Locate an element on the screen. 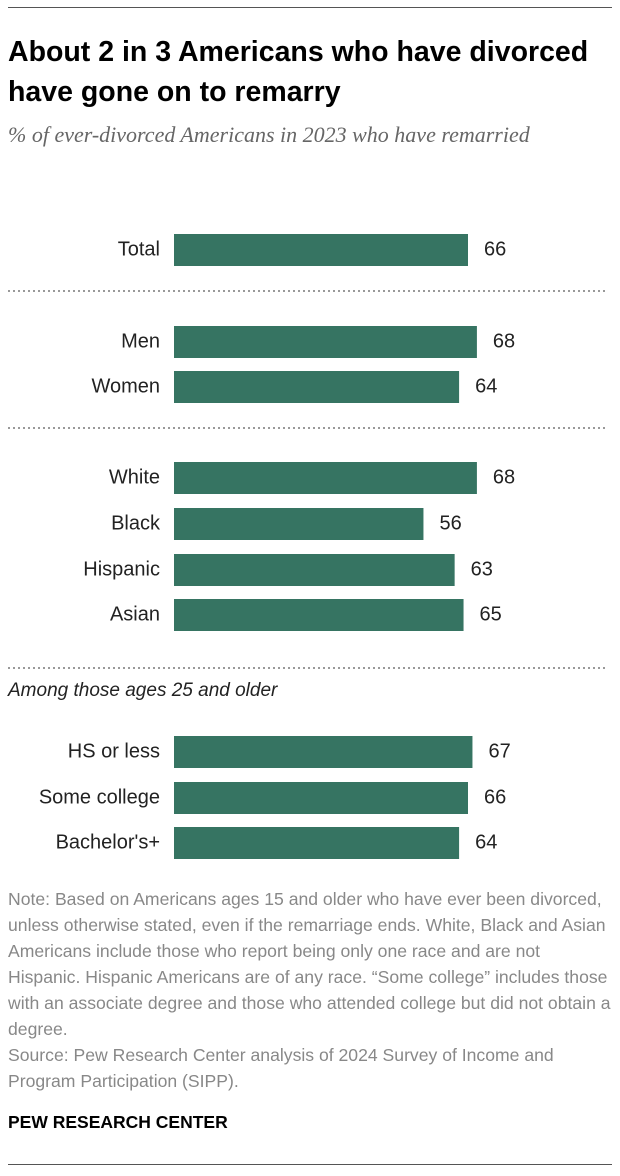 Image resolution: width=620 pixels, height=1176 pixels. category-label-some-college: Some college is located at coordinates (99, 797).